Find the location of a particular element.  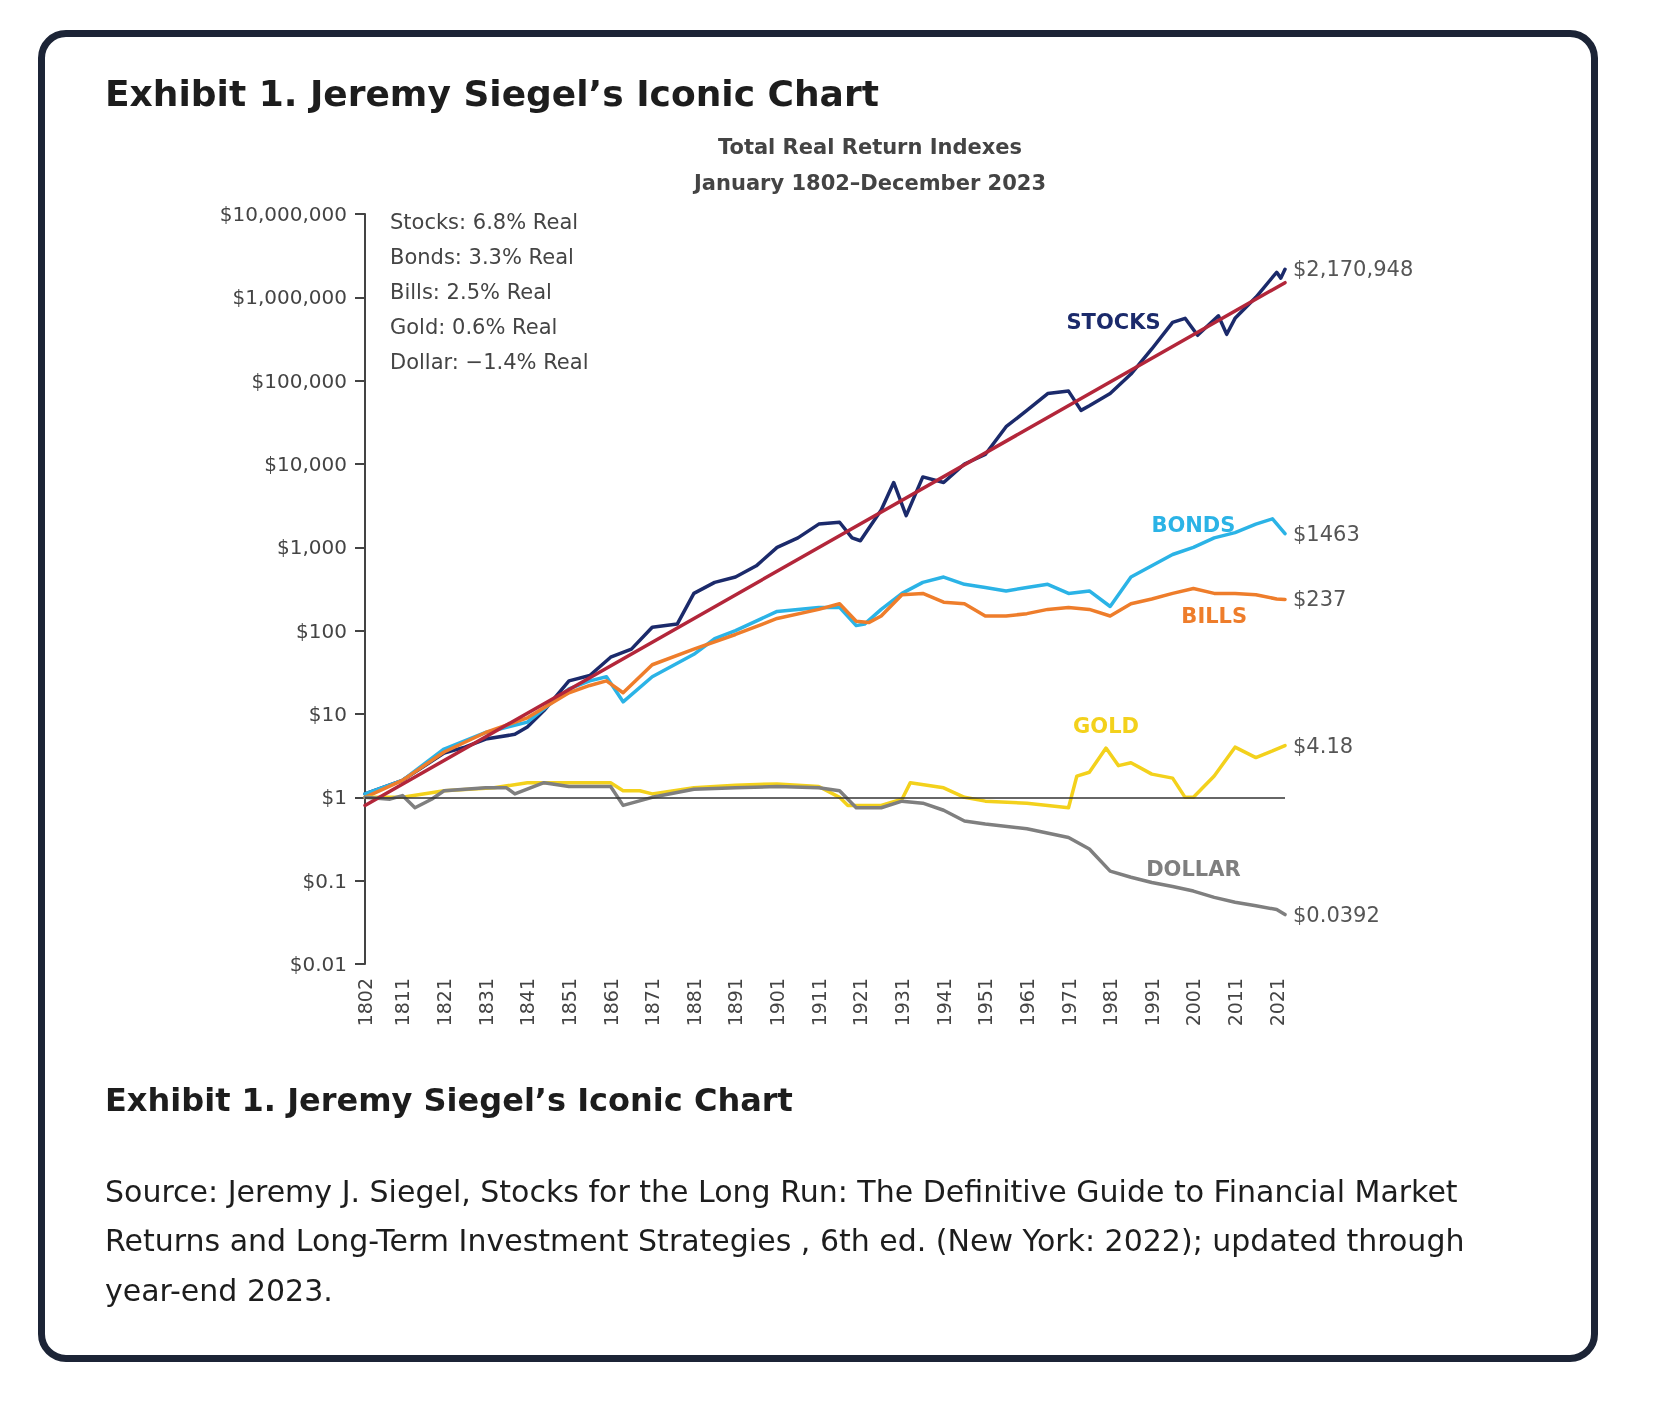

x-tick-label: 1931 is located at coordinates (902, 1002).